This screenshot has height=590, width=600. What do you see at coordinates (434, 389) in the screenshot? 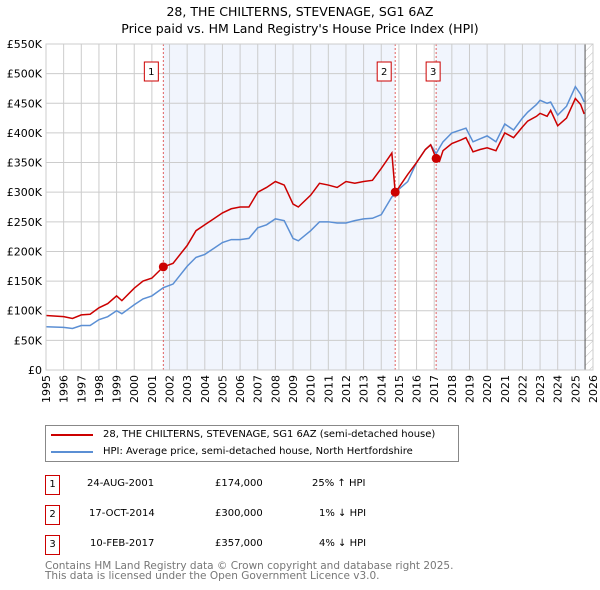
I see `x-tick-label: 2017` at bounding box center [434, 389].